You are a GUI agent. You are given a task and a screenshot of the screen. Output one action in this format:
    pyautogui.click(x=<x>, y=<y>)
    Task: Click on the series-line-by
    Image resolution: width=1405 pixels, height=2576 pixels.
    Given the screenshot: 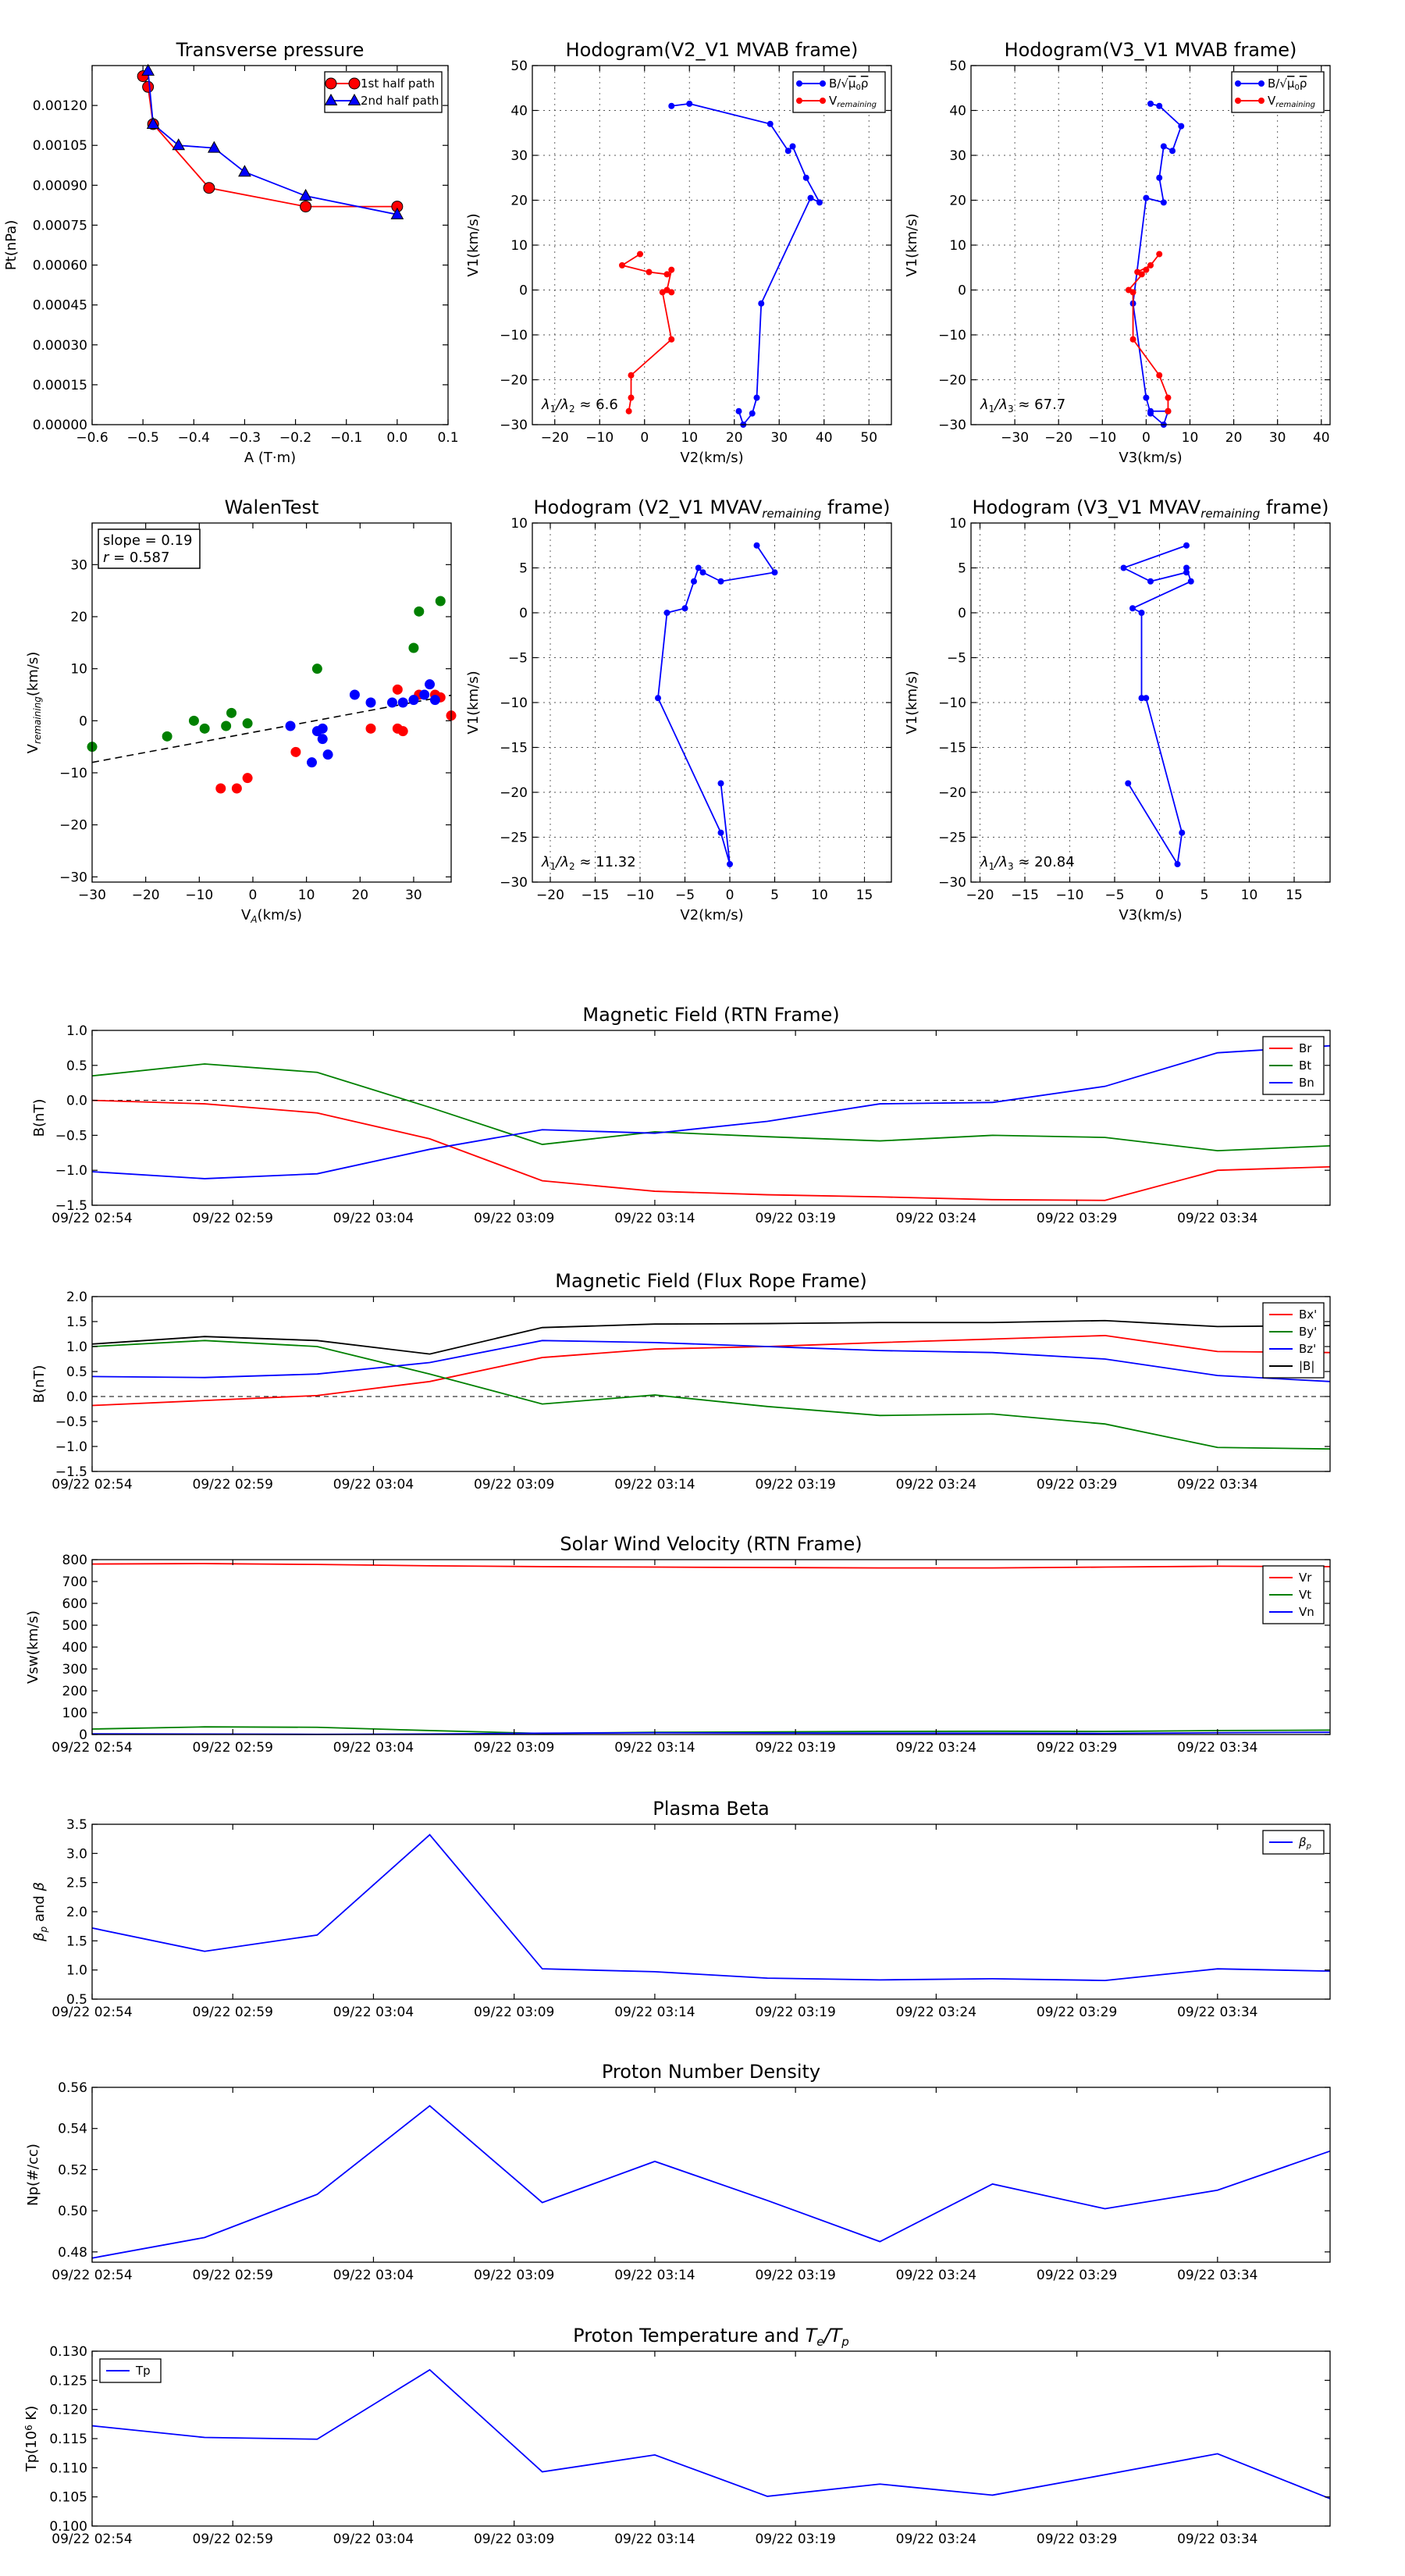 What is the action you would take?
    pyautogui.click(x=711, y=1395)
    